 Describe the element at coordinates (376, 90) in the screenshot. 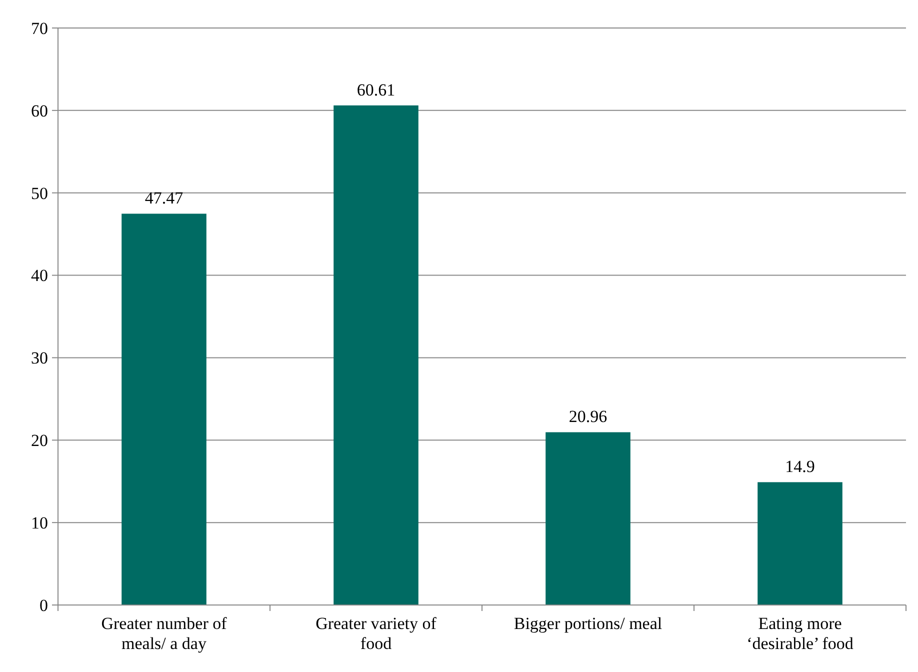

I see `data-label: 60.61` at that location.